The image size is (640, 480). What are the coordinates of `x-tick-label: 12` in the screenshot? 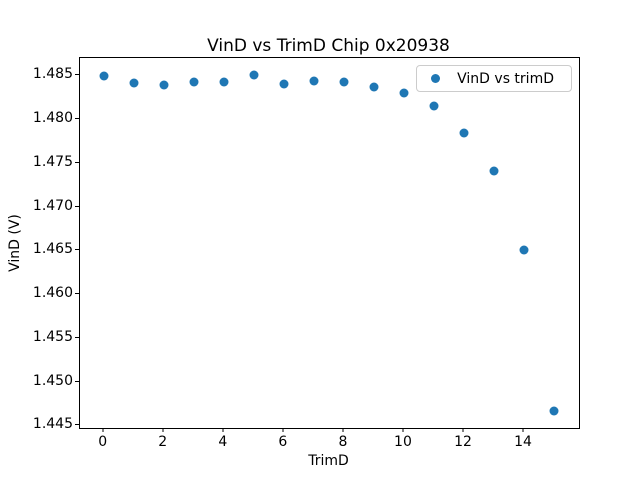 It's located at (463, 442).